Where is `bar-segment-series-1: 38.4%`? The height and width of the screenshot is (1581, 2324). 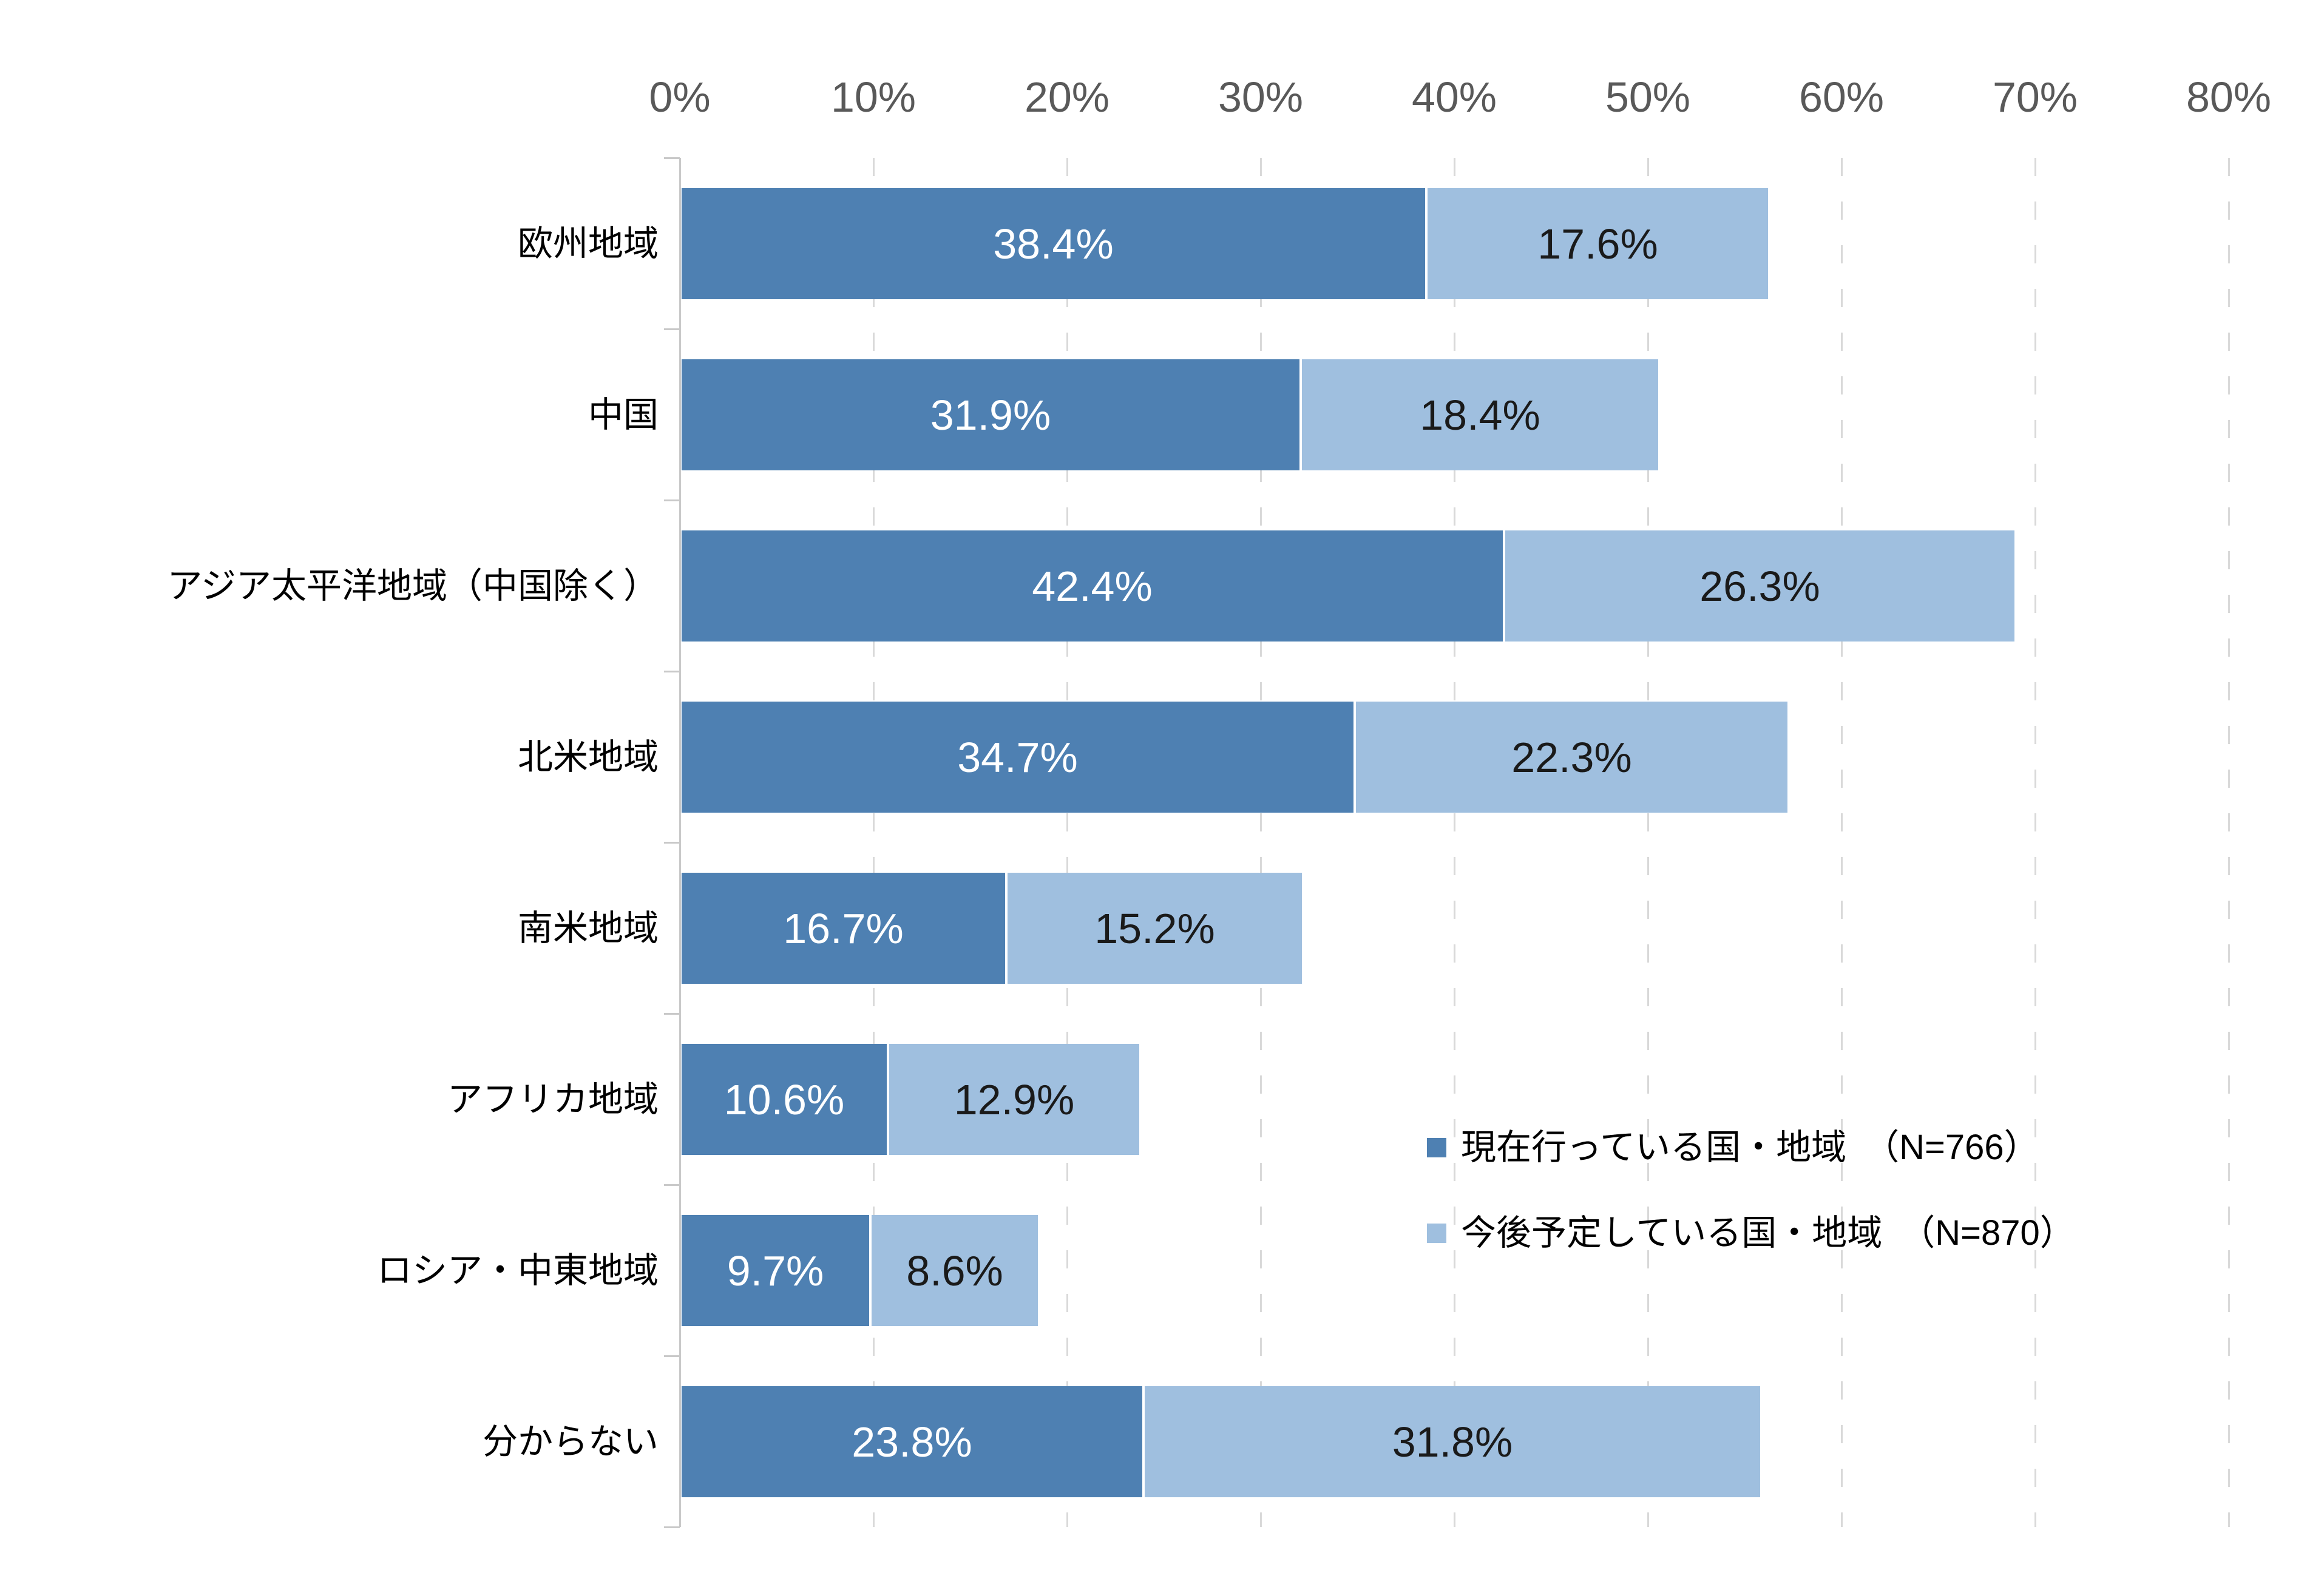 bar-segment-series-1: 38.4% is located at coordinates (1053, 243).